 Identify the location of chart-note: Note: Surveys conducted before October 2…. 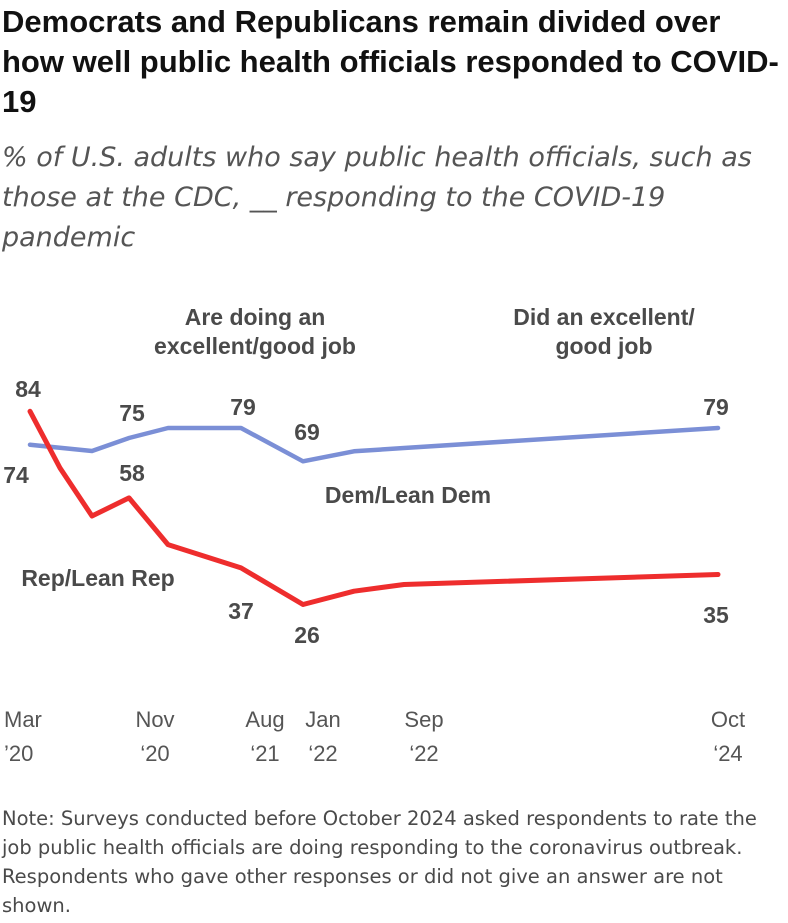
(379, 862).